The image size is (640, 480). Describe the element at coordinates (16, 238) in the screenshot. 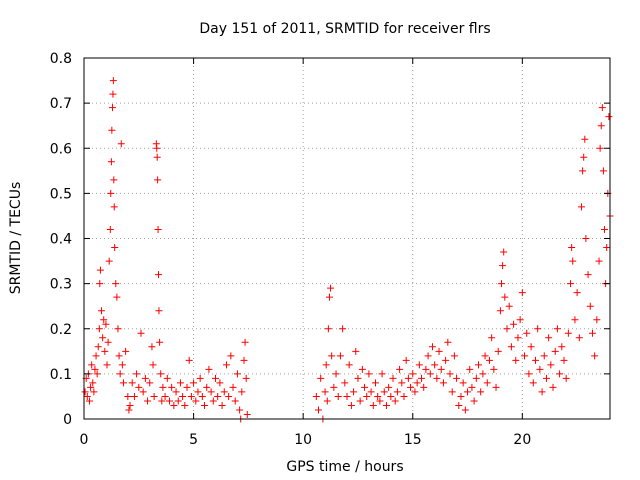

I see `y-axis-label: SRMTID / TECUs` at that location.